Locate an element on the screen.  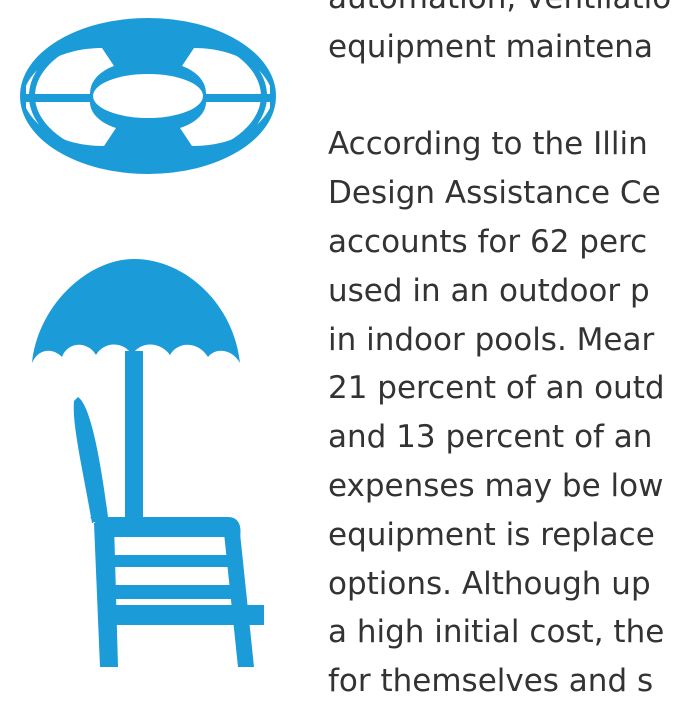
text-line: in indoor pools. Mear is located at coordinates (491, 339).